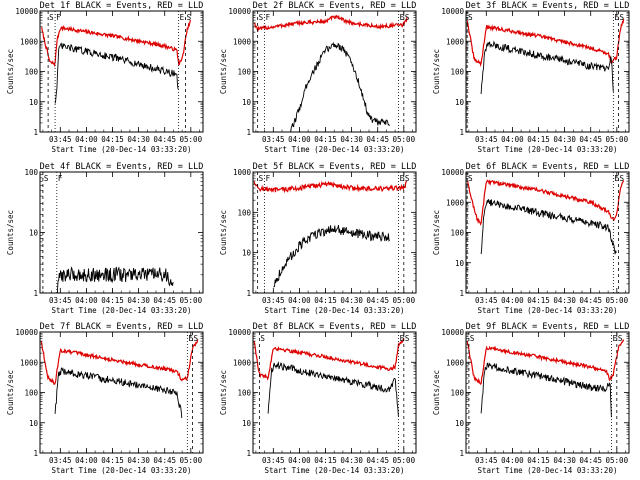  What do you see at coordinates (122, 167) in the screenshot?
I see `panel-title: Det 4f BLACK = Events, RED = LLD` at bounding box center [122, 167].